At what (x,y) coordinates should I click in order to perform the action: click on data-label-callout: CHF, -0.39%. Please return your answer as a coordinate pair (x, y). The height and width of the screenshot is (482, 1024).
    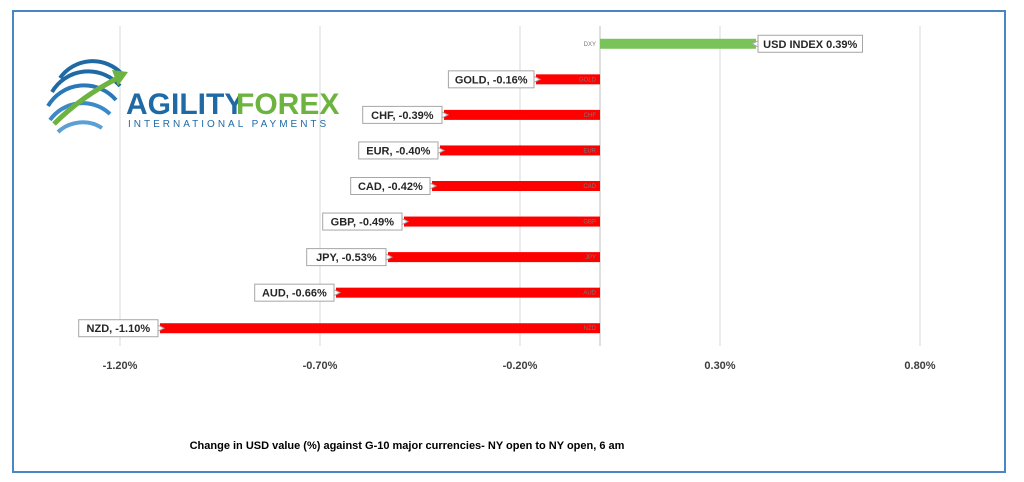
    Looking at the image, I should click on (406, 114).